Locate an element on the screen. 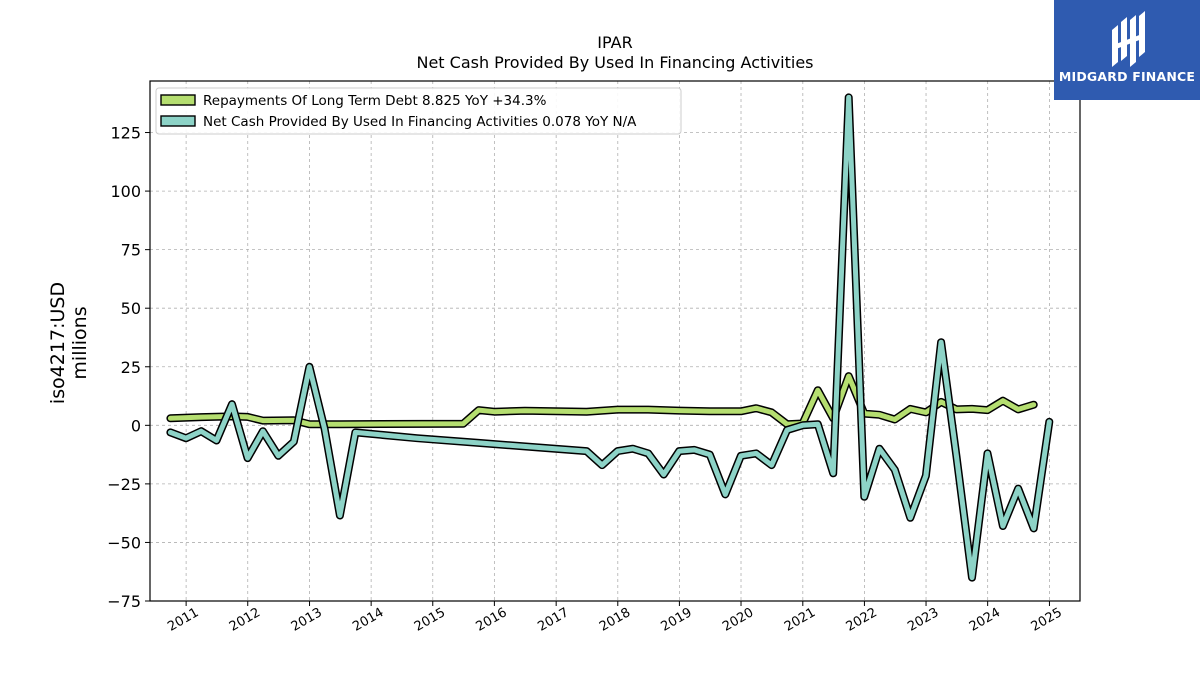  y-tick-label: 50 is located at coordinates (131, 308).